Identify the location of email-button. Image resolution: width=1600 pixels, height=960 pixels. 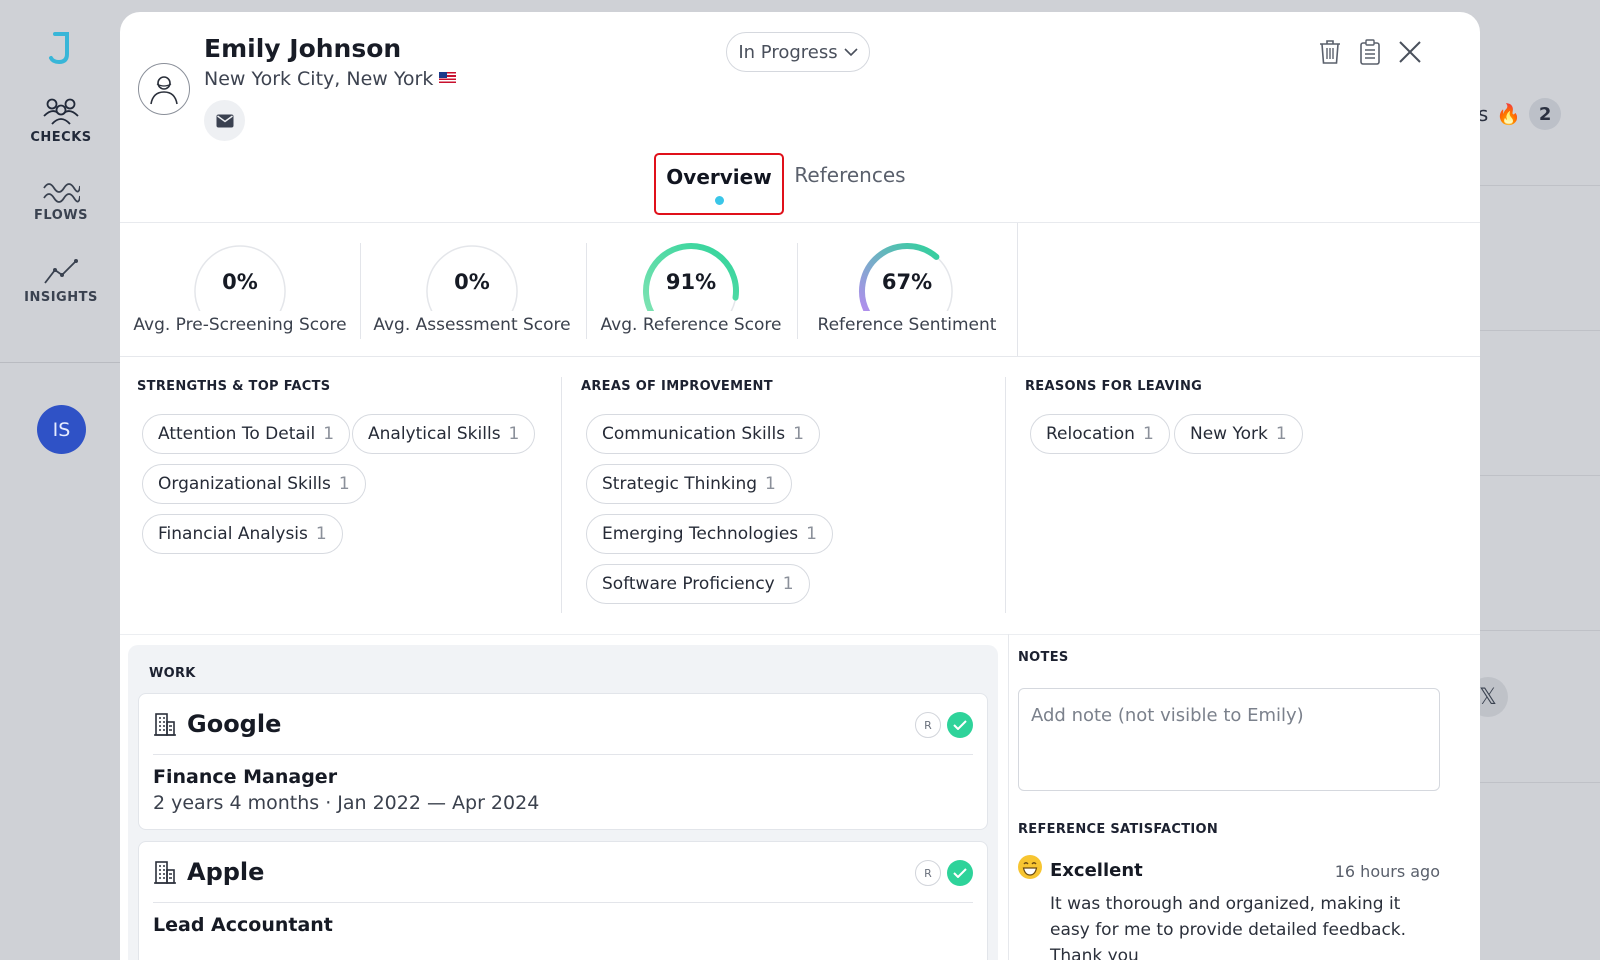
(224, 120).